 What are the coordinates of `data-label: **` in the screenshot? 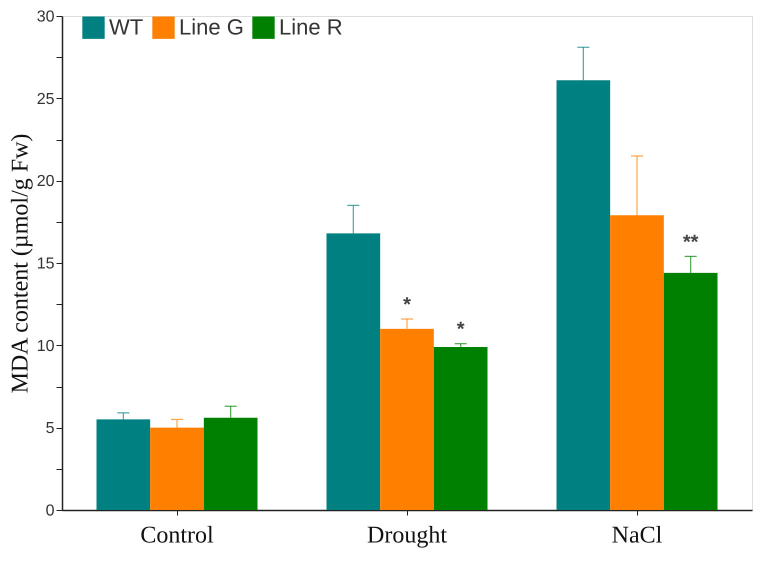 It's located at (690, 242).